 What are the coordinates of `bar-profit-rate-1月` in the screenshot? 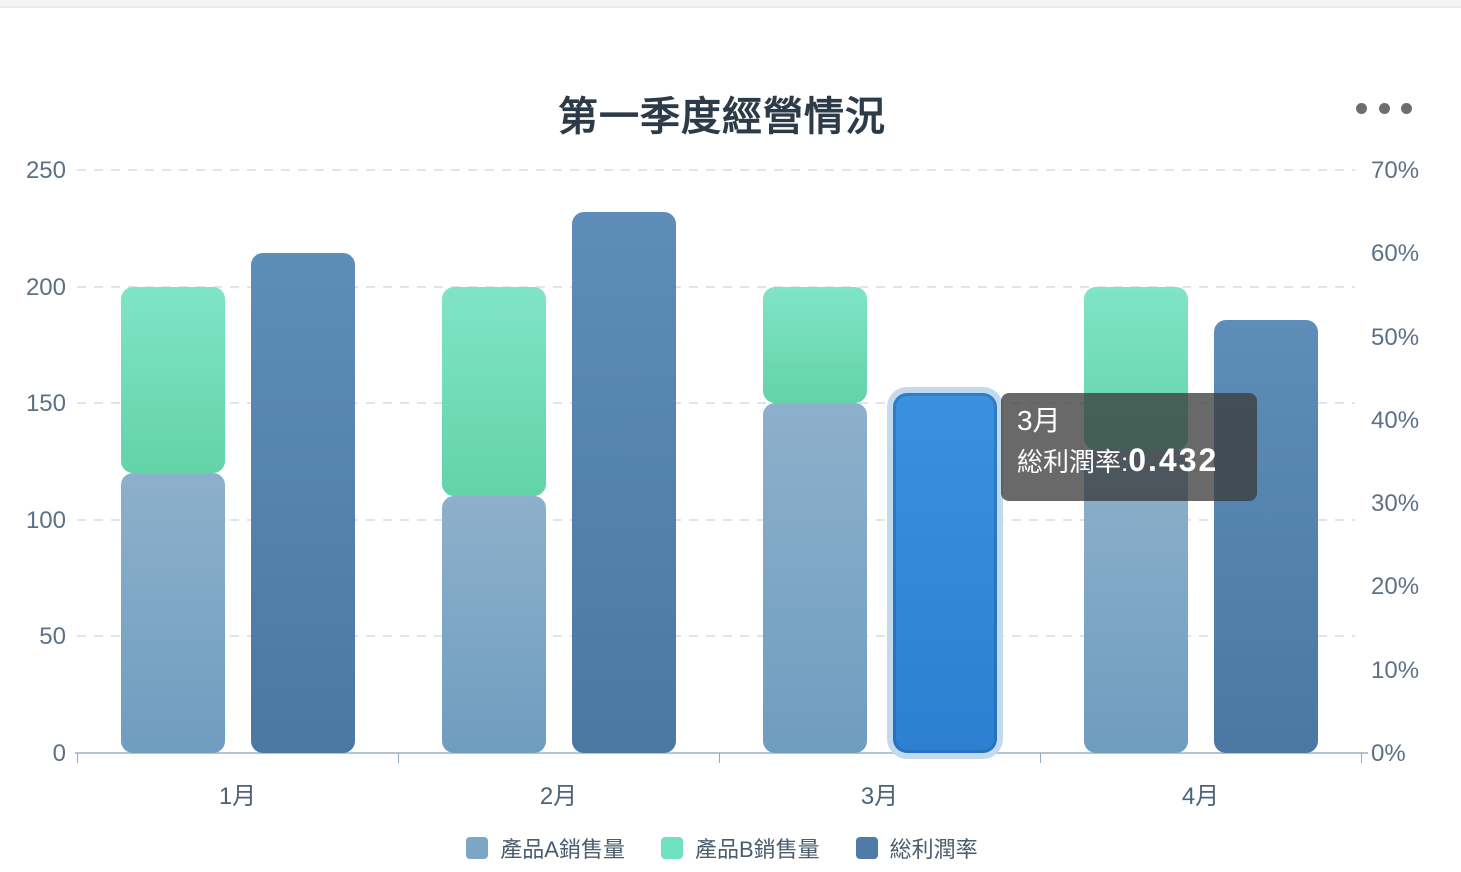 It's located at (302, 503).